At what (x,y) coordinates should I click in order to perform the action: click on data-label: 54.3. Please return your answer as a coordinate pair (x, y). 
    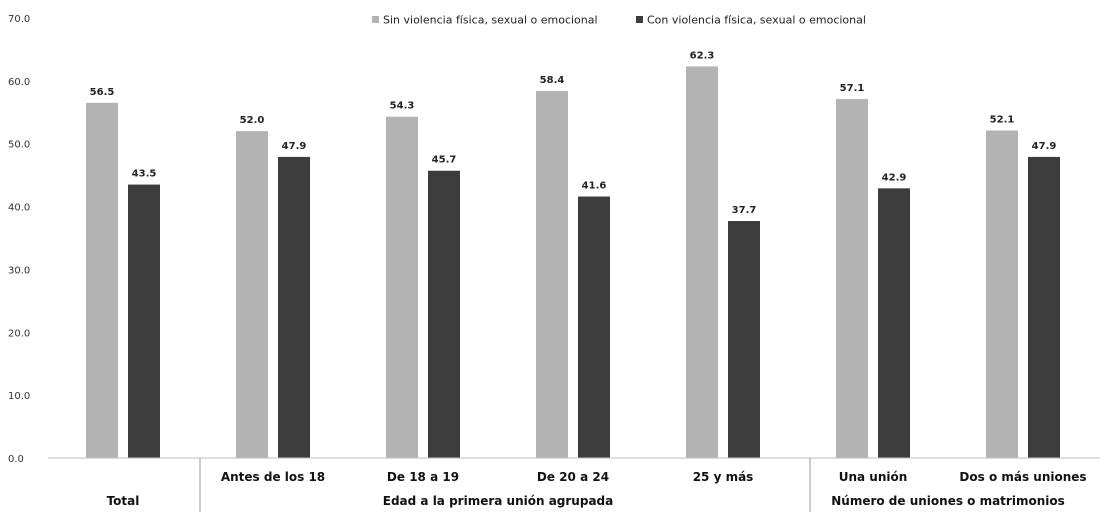
    Looking at the image, I should click on (402, 106).